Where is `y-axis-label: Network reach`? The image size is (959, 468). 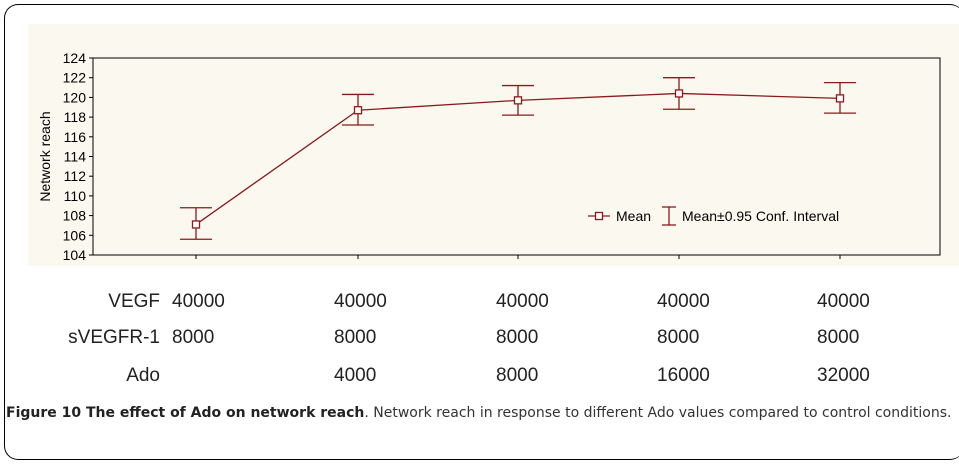
y-axis-label: Network reach is located at coordinates (45, 156).